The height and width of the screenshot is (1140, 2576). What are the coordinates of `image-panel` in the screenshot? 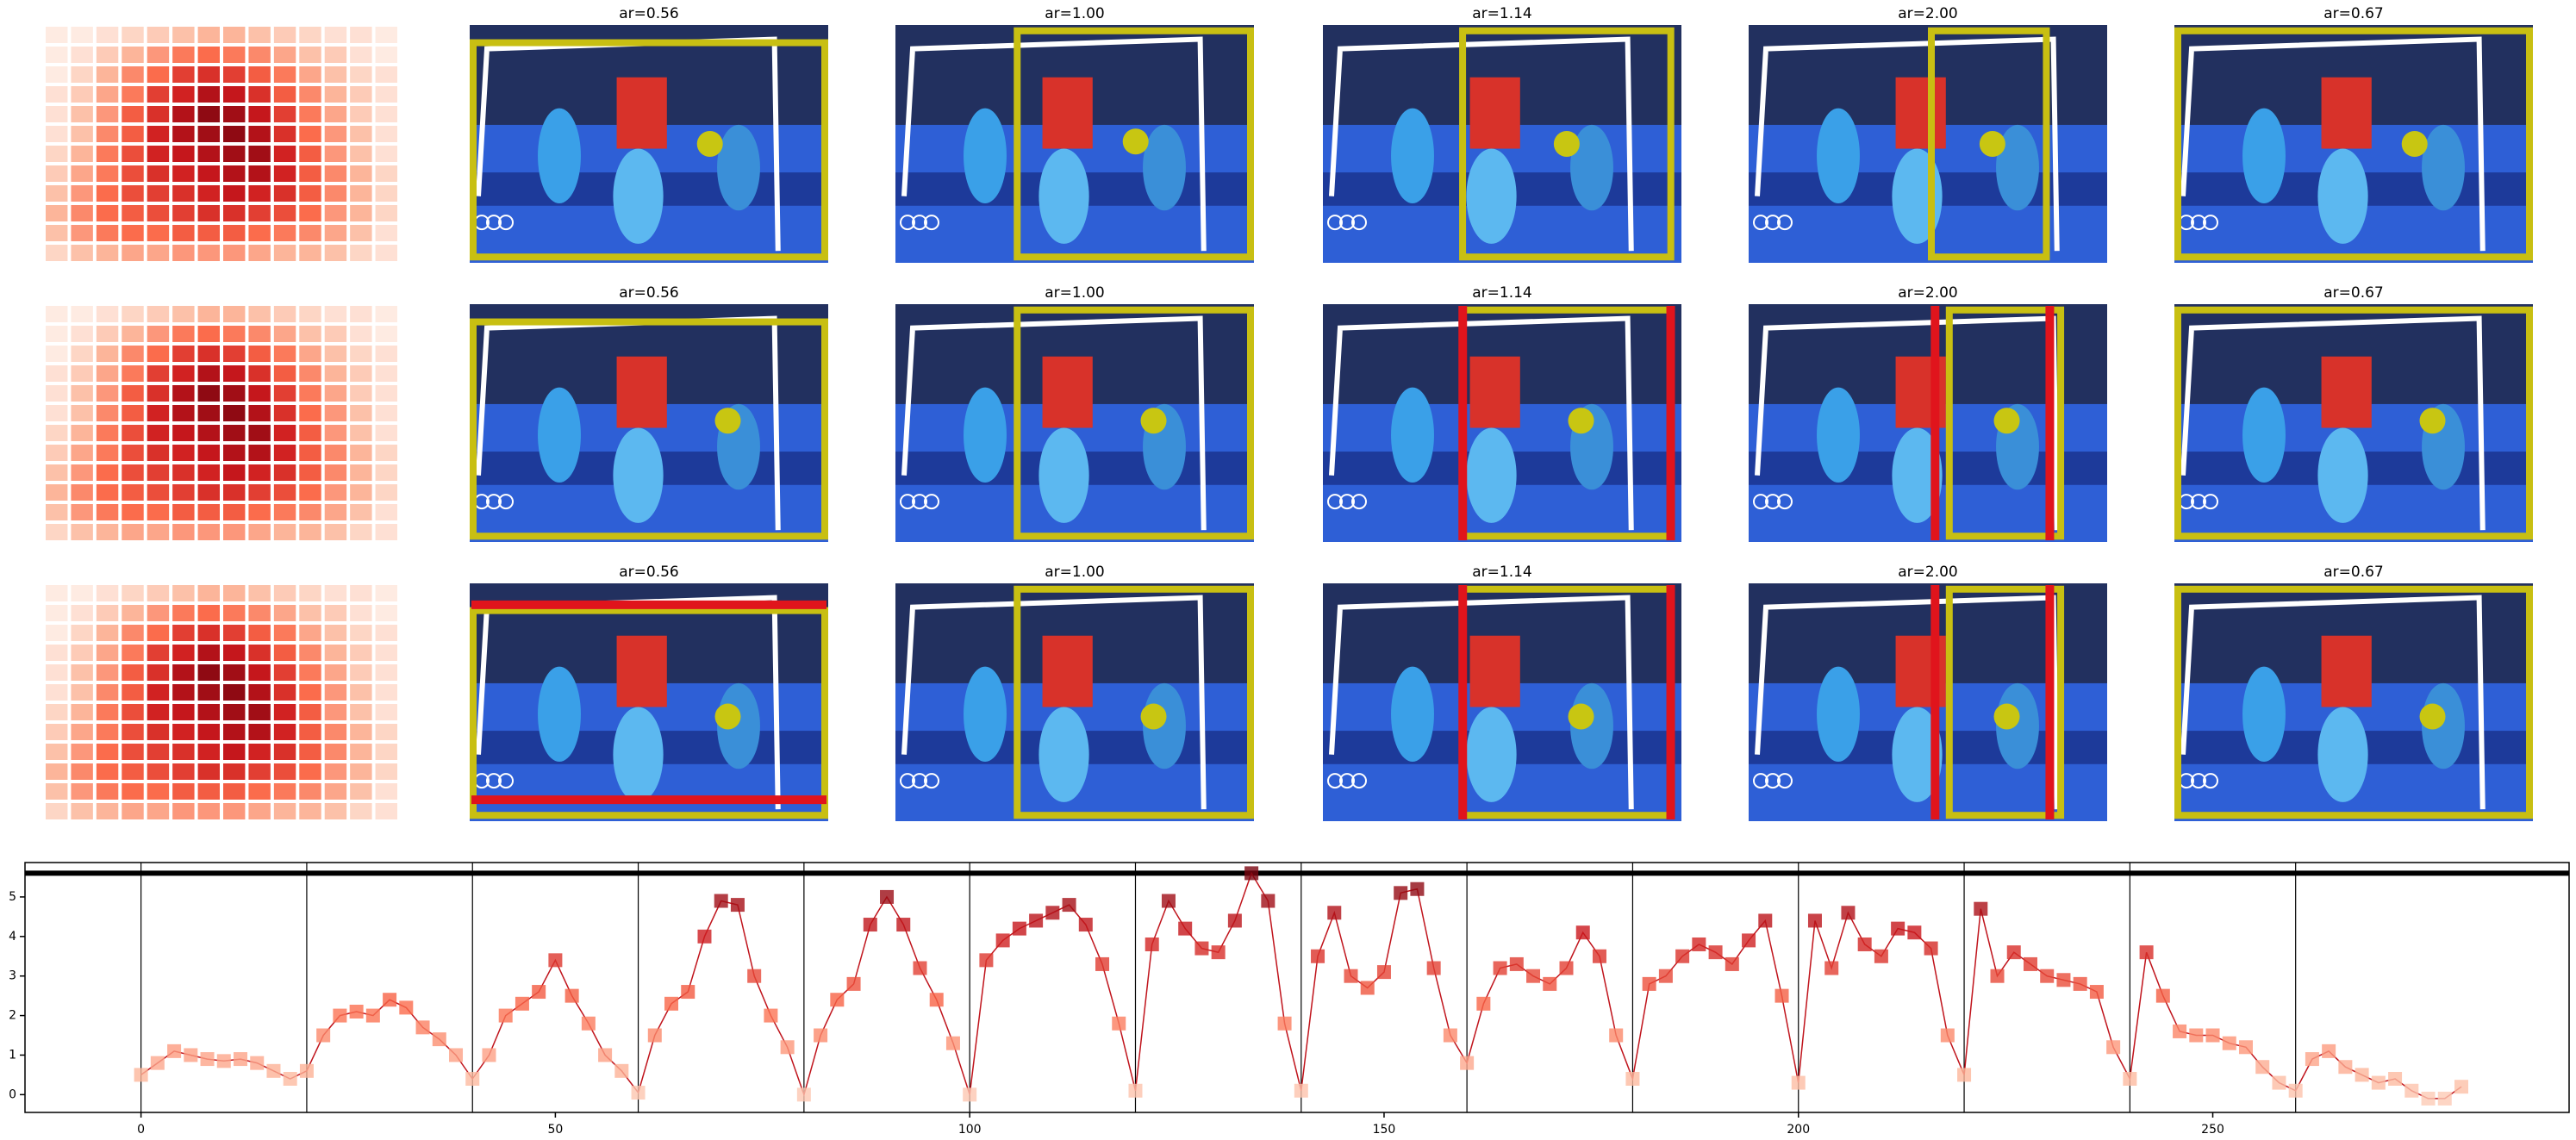 It's located at (2353, 423).